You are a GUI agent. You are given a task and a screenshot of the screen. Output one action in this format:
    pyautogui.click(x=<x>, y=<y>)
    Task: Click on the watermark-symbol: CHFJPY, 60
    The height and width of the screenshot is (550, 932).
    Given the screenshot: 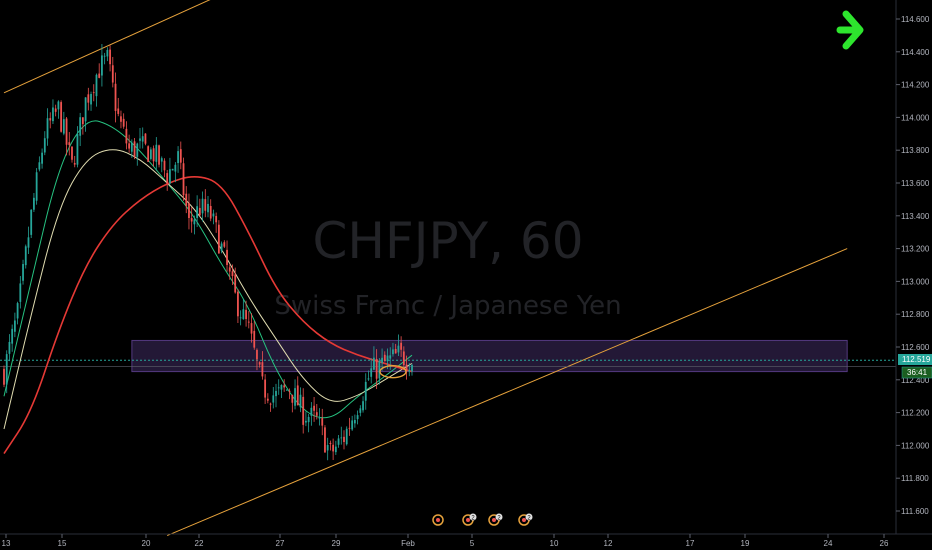 What is the action you would take?
    pyautogui.click(x=447, y=241)
    